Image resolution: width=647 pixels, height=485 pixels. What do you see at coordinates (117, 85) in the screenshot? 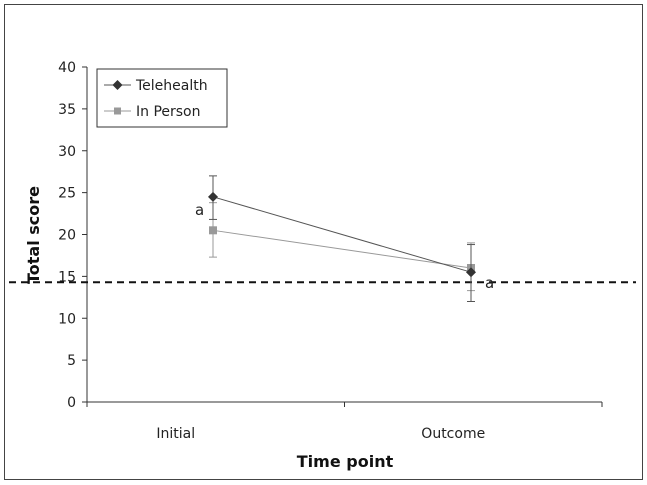
I see `legend-telehealth-marker` at bounding box center [117, 85].